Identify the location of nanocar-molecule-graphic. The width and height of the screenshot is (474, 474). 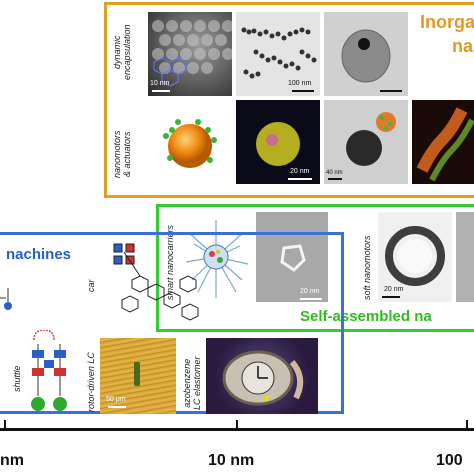
(156, 282).